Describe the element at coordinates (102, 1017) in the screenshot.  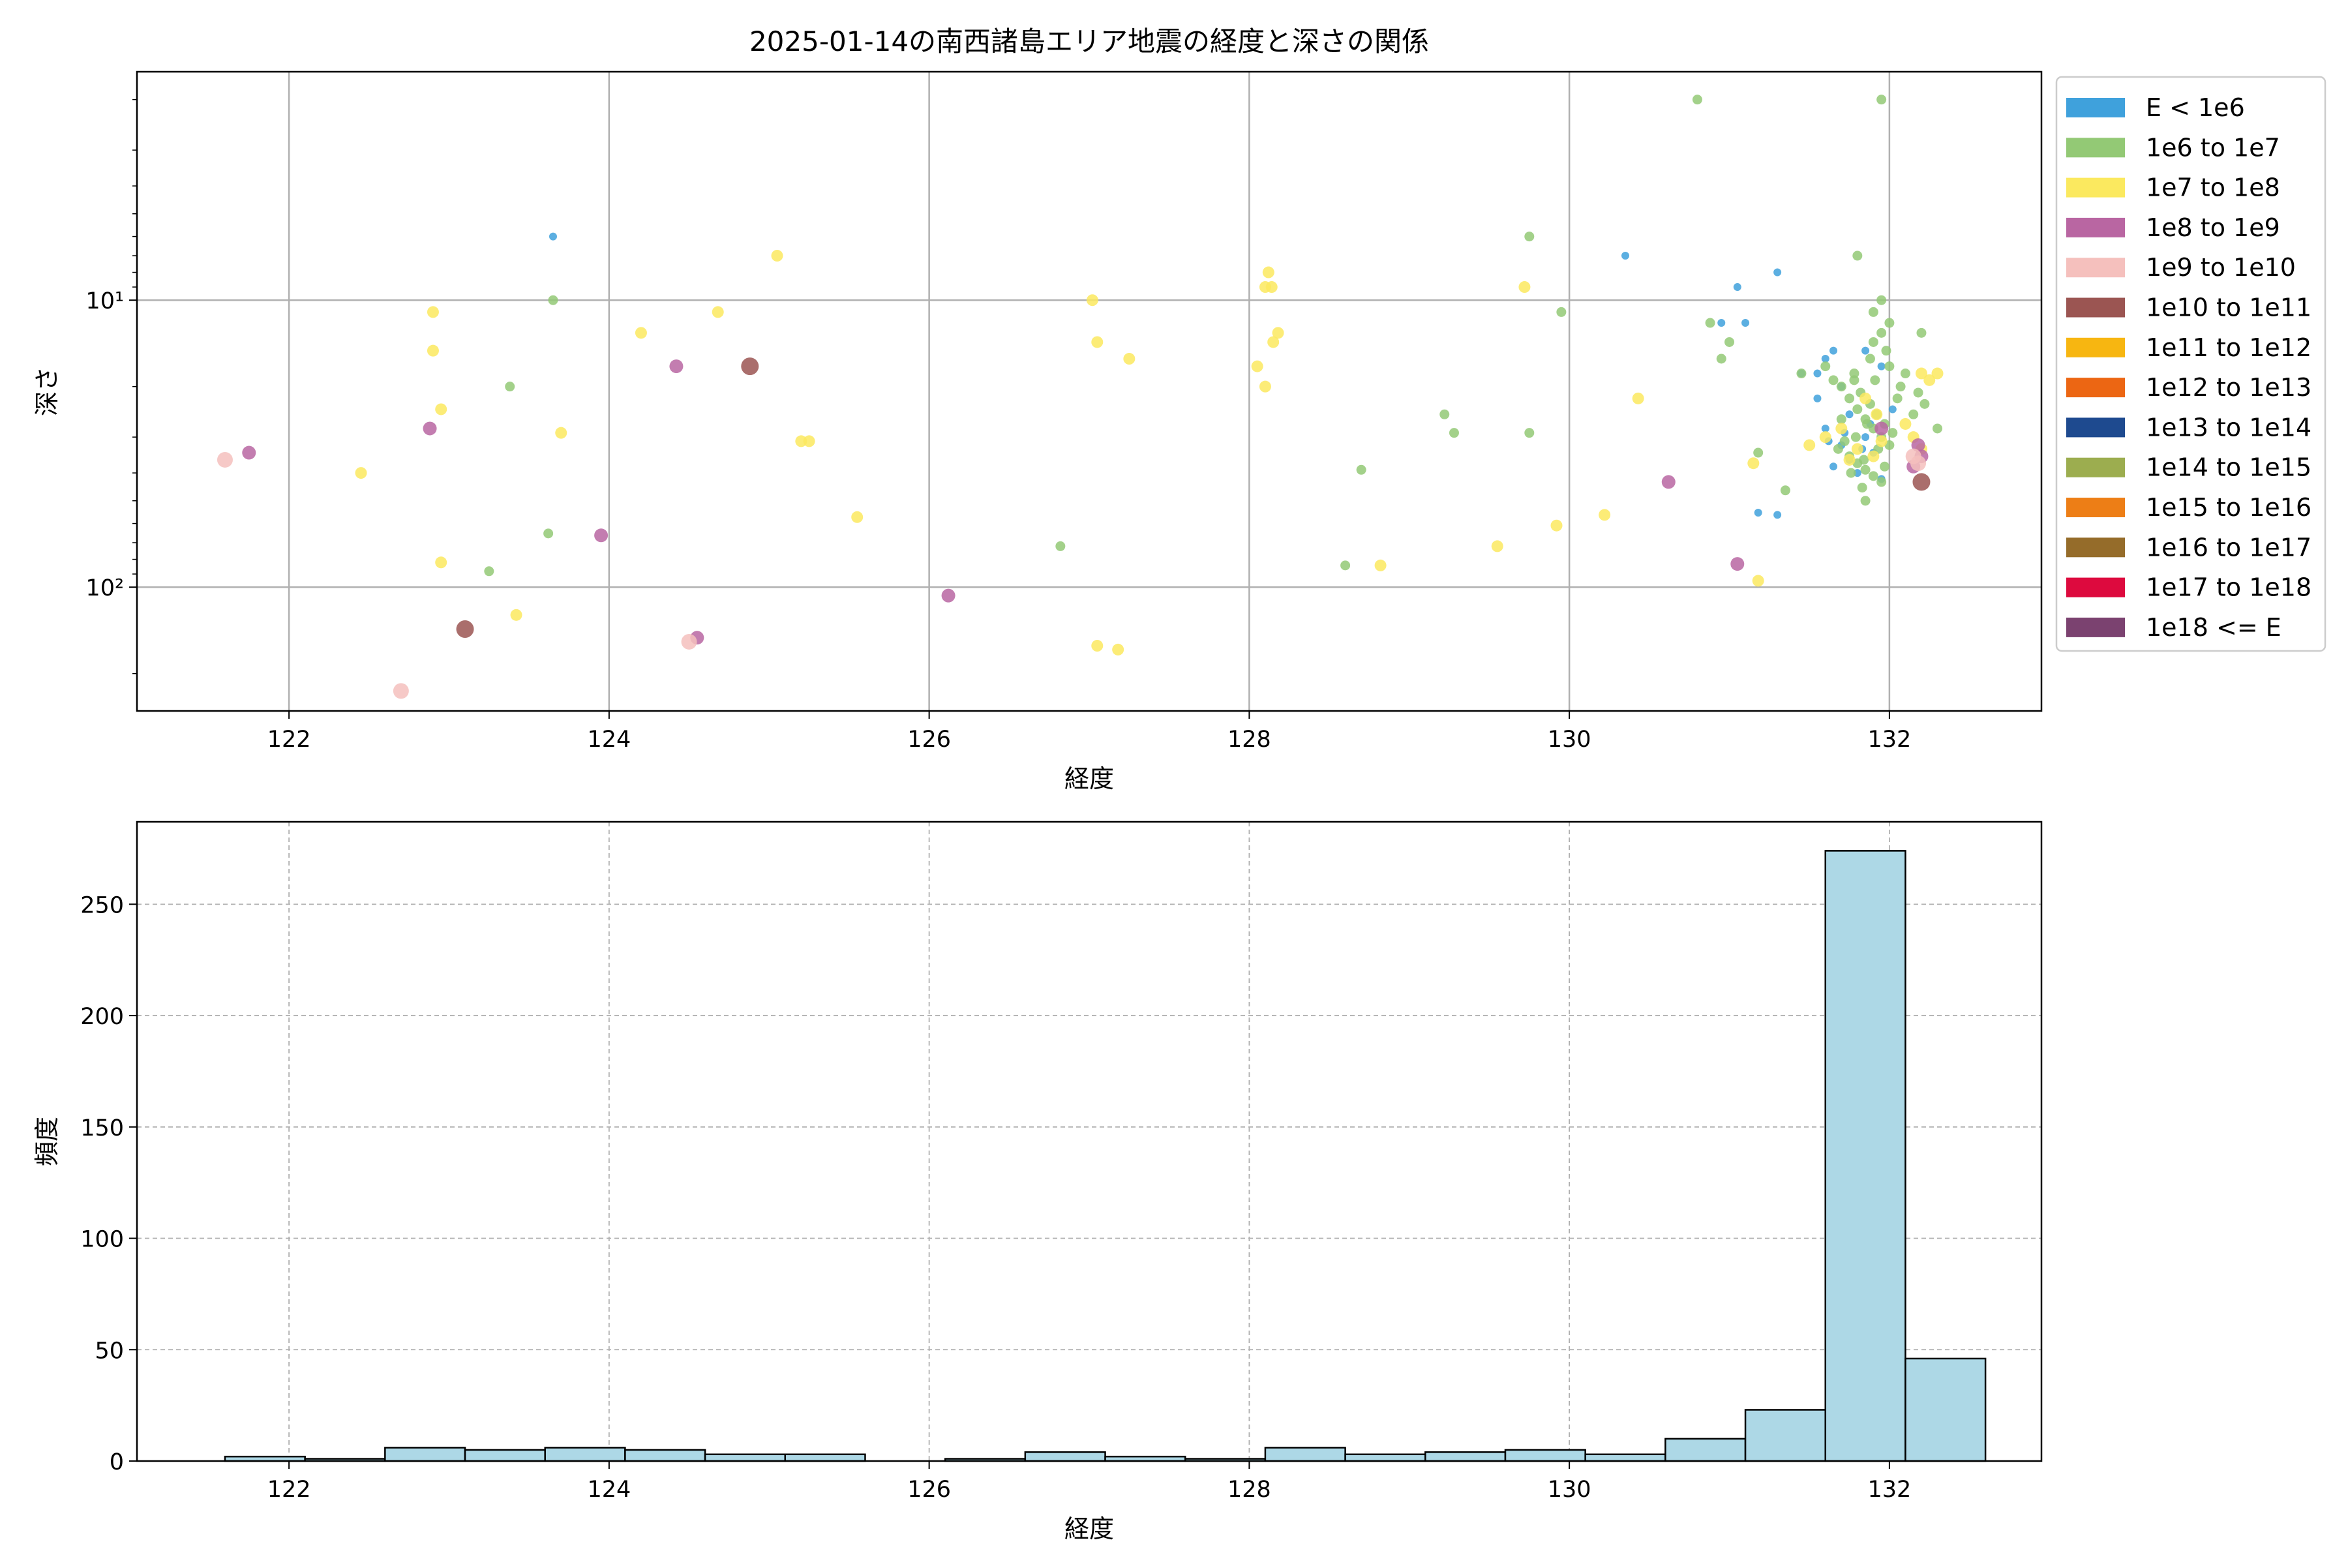
I see `histogram-y-tick-label: 200` at that location.